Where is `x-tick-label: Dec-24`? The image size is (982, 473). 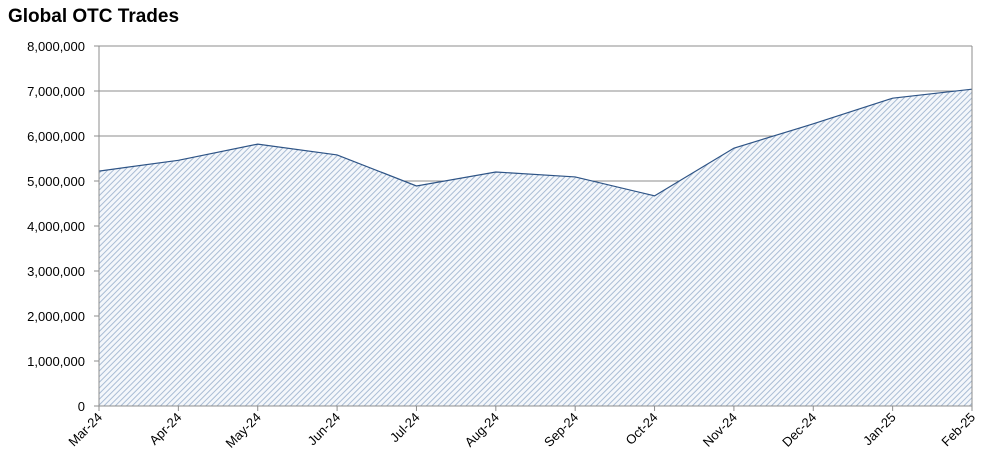
x-tick-label: Dec-24 is located at coordinates (799, 430).